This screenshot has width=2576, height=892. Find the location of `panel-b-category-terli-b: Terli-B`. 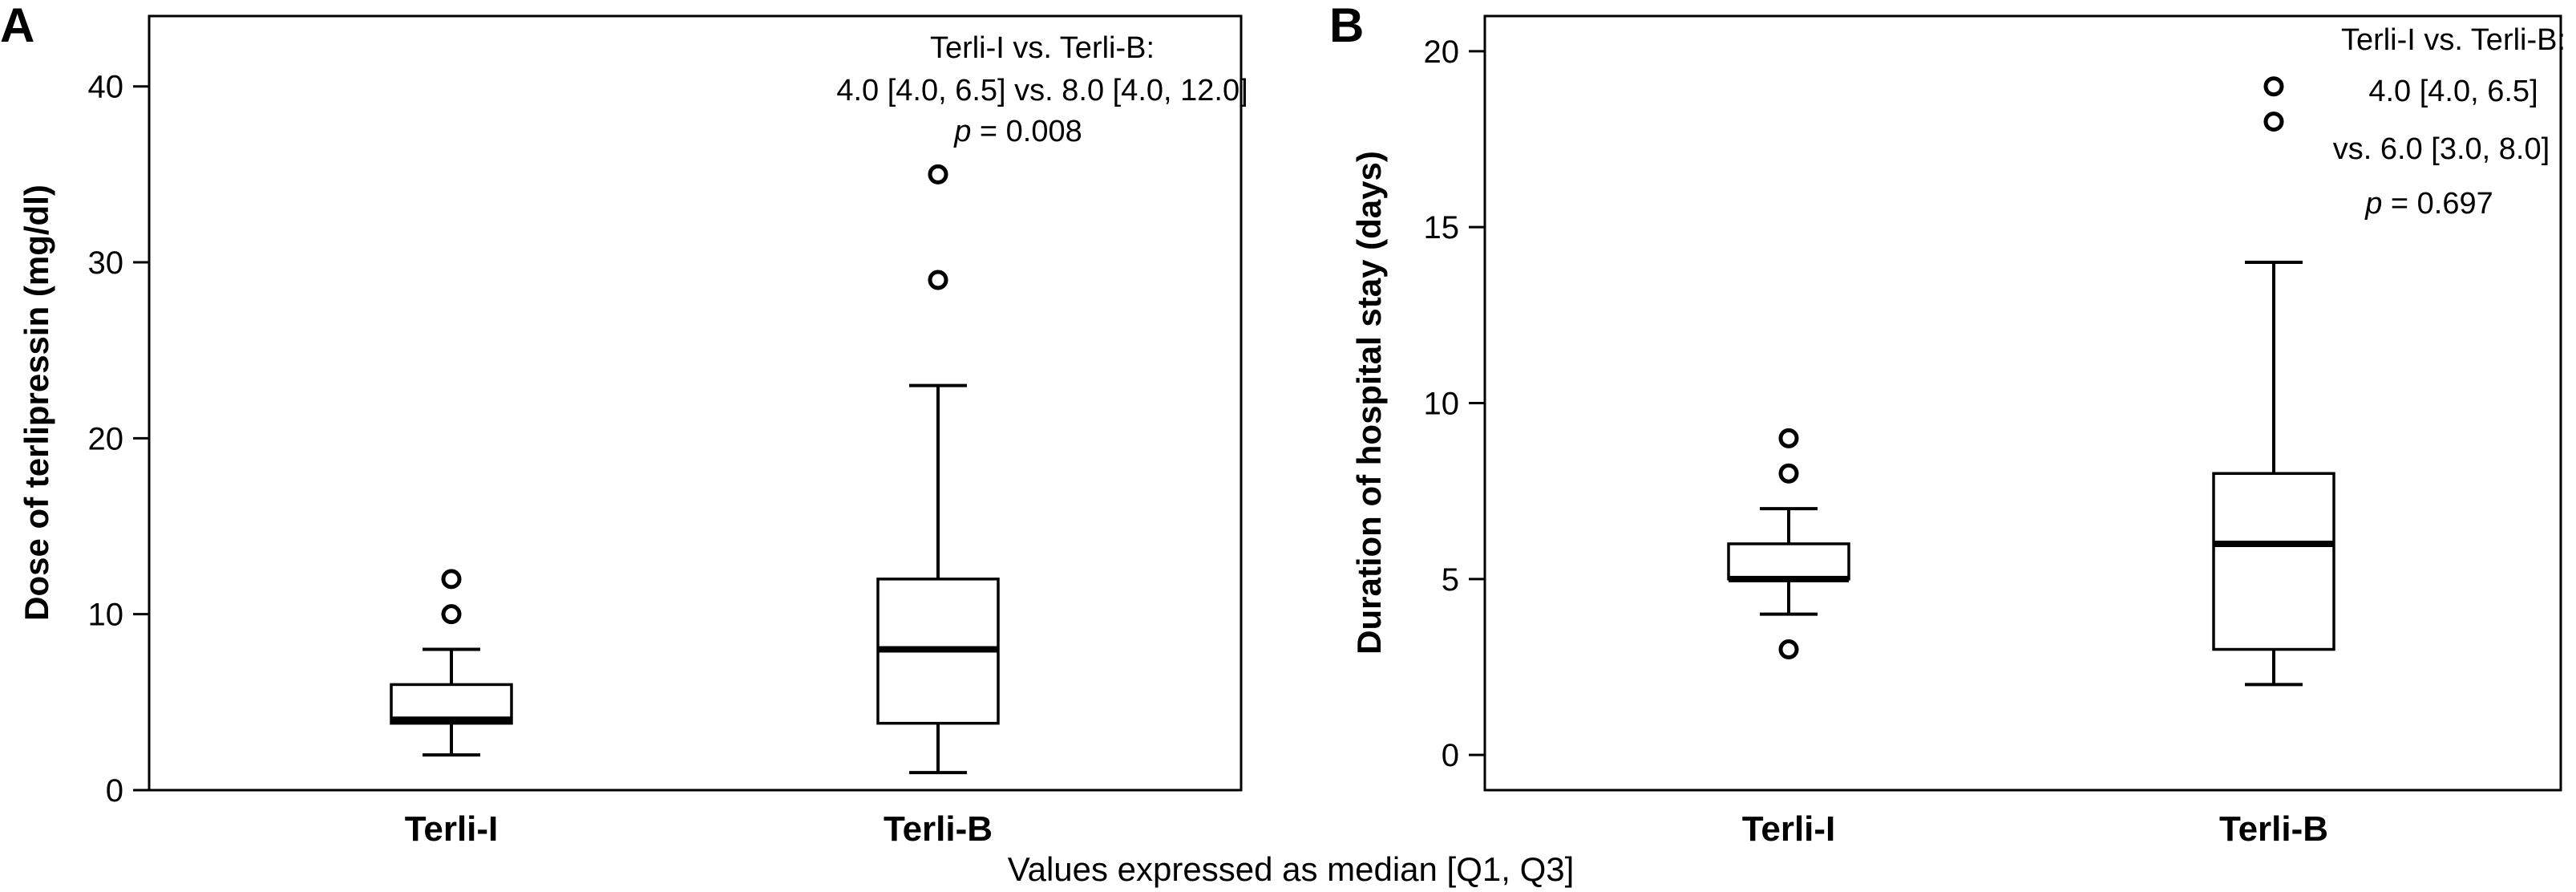

panel-b-category-terli-b: Terli-B is located at coordinates (2273, 829).